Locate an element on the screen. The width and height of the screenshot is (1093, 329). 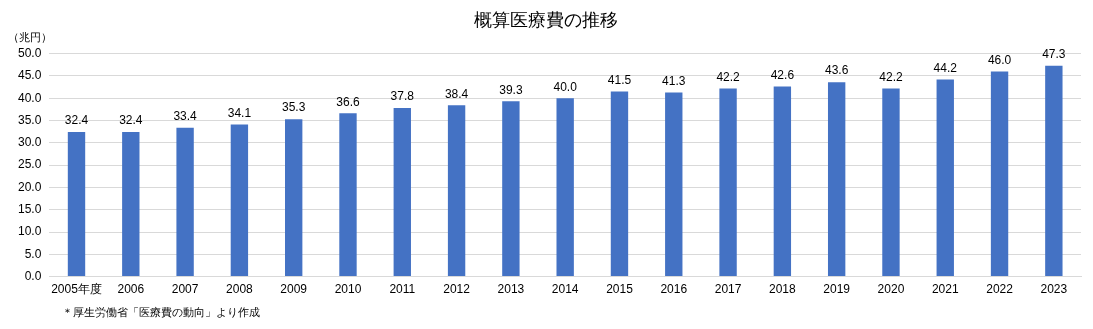
x-tick-label: 2016 is located at coordinates (674, 289).